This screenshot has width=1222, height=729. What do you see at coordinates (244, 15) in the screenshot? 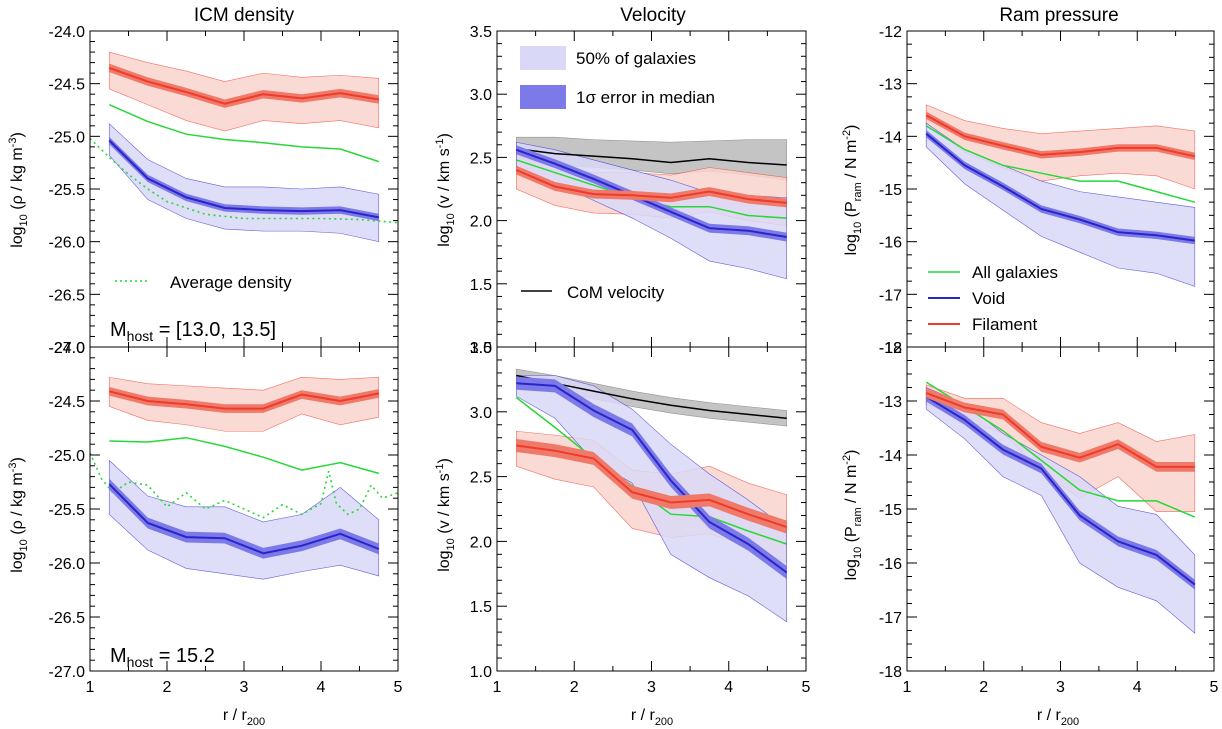
I see `title-icm-density: ICM density` at bounding box center [244, 15].